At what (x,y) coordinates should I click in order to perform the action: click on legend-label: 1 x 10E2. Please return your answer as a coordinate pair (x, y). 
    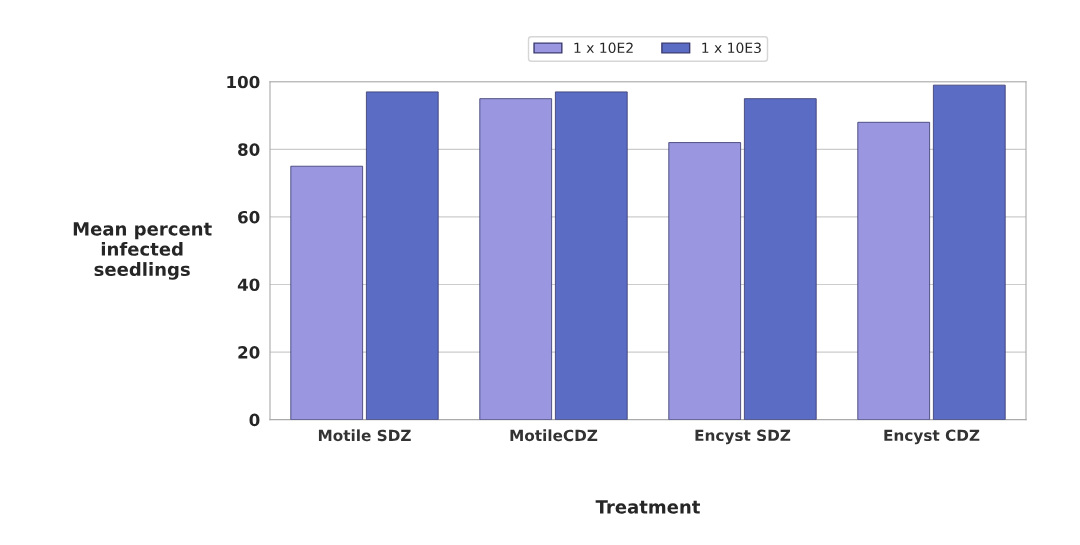
    Looking at the image, I should click on (603, 48).